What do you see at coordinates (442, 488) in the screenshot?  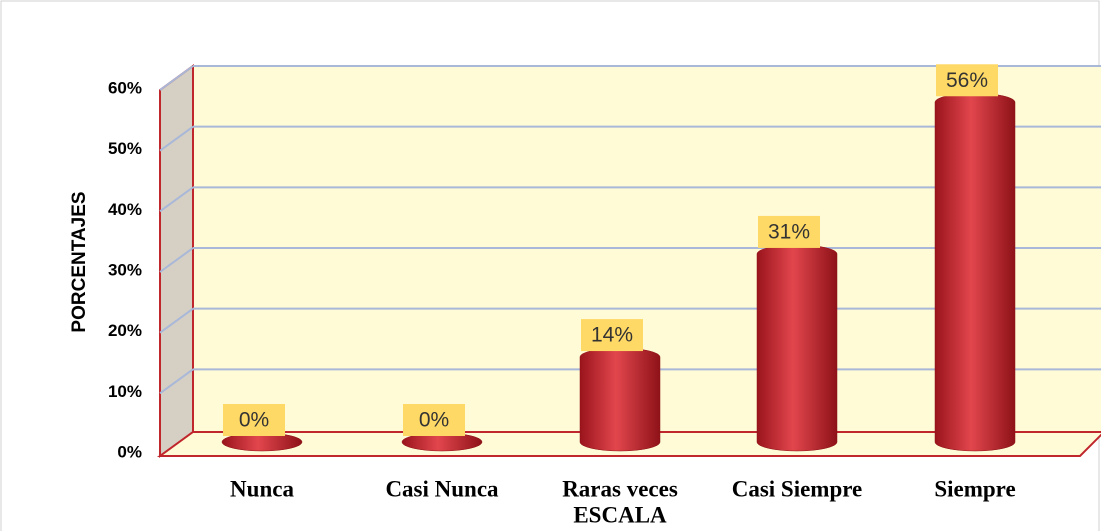 I see `x-tick-label: Casi Nunca` at bounding box center [442, 488].